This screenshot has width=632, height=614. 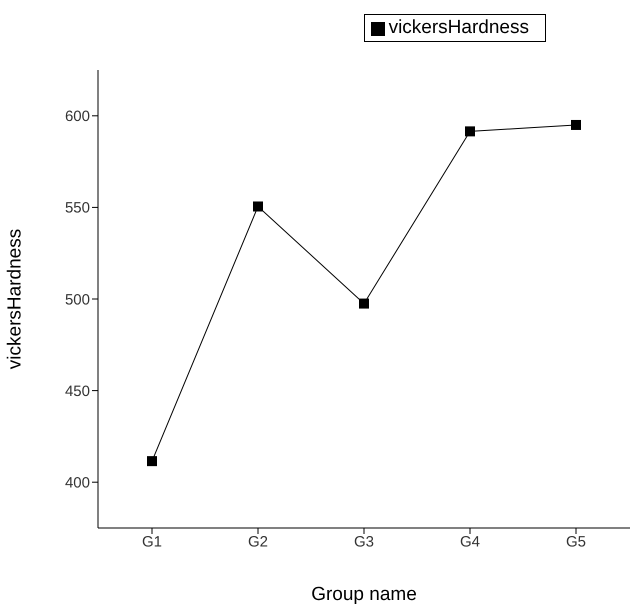 What do you see at coordinates (258, 542) in the screenshot?
I see `x-tick-label: G2` at bounding box center [258, 542].